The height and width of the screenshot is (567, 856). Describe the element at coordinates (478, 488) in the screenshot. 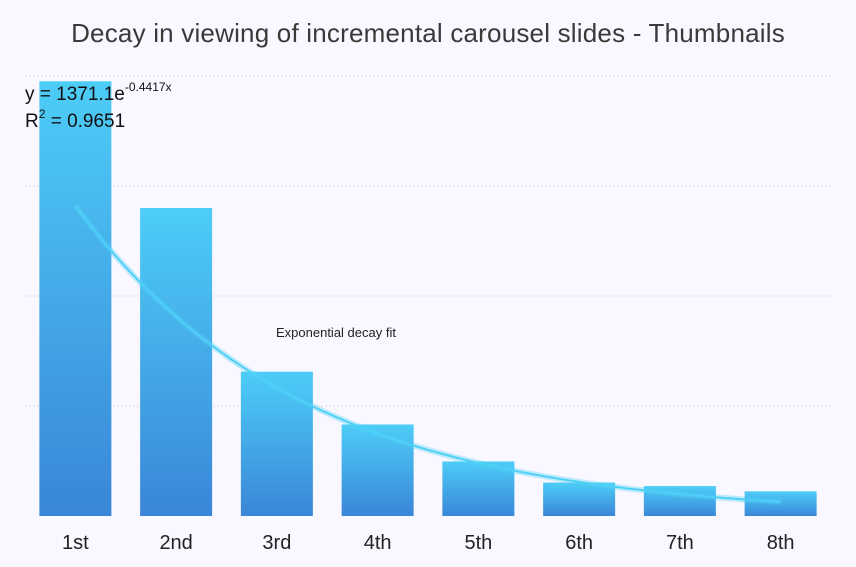

I see `bar-5th` at that location.